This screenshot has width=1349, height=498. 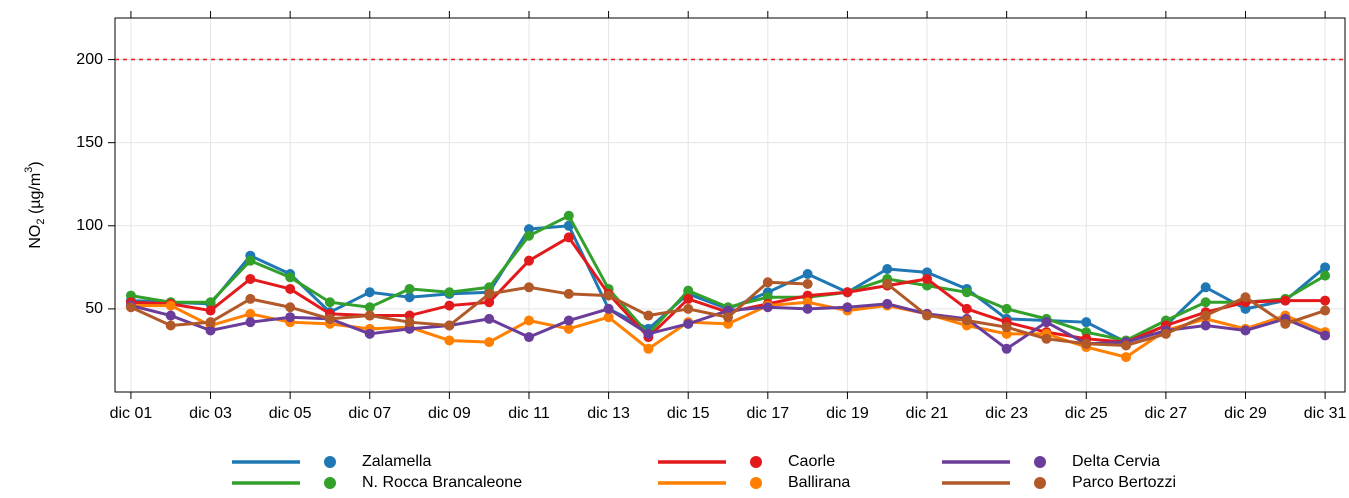 What do you see at coordinates (688, 413) in the screenshot?
I see `x-tick-label: dic 15` at bounding box center [688, 413].